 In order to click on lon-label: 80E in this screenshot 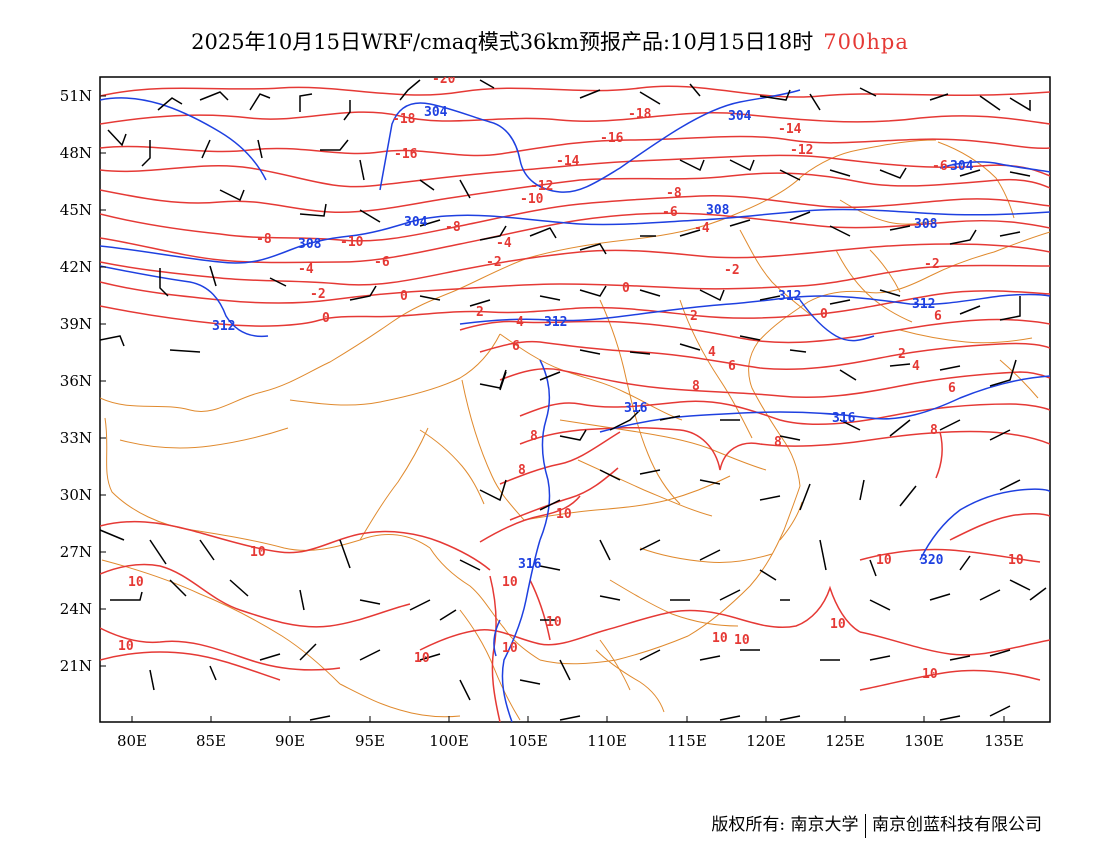, I will do `click(132, 741)`.